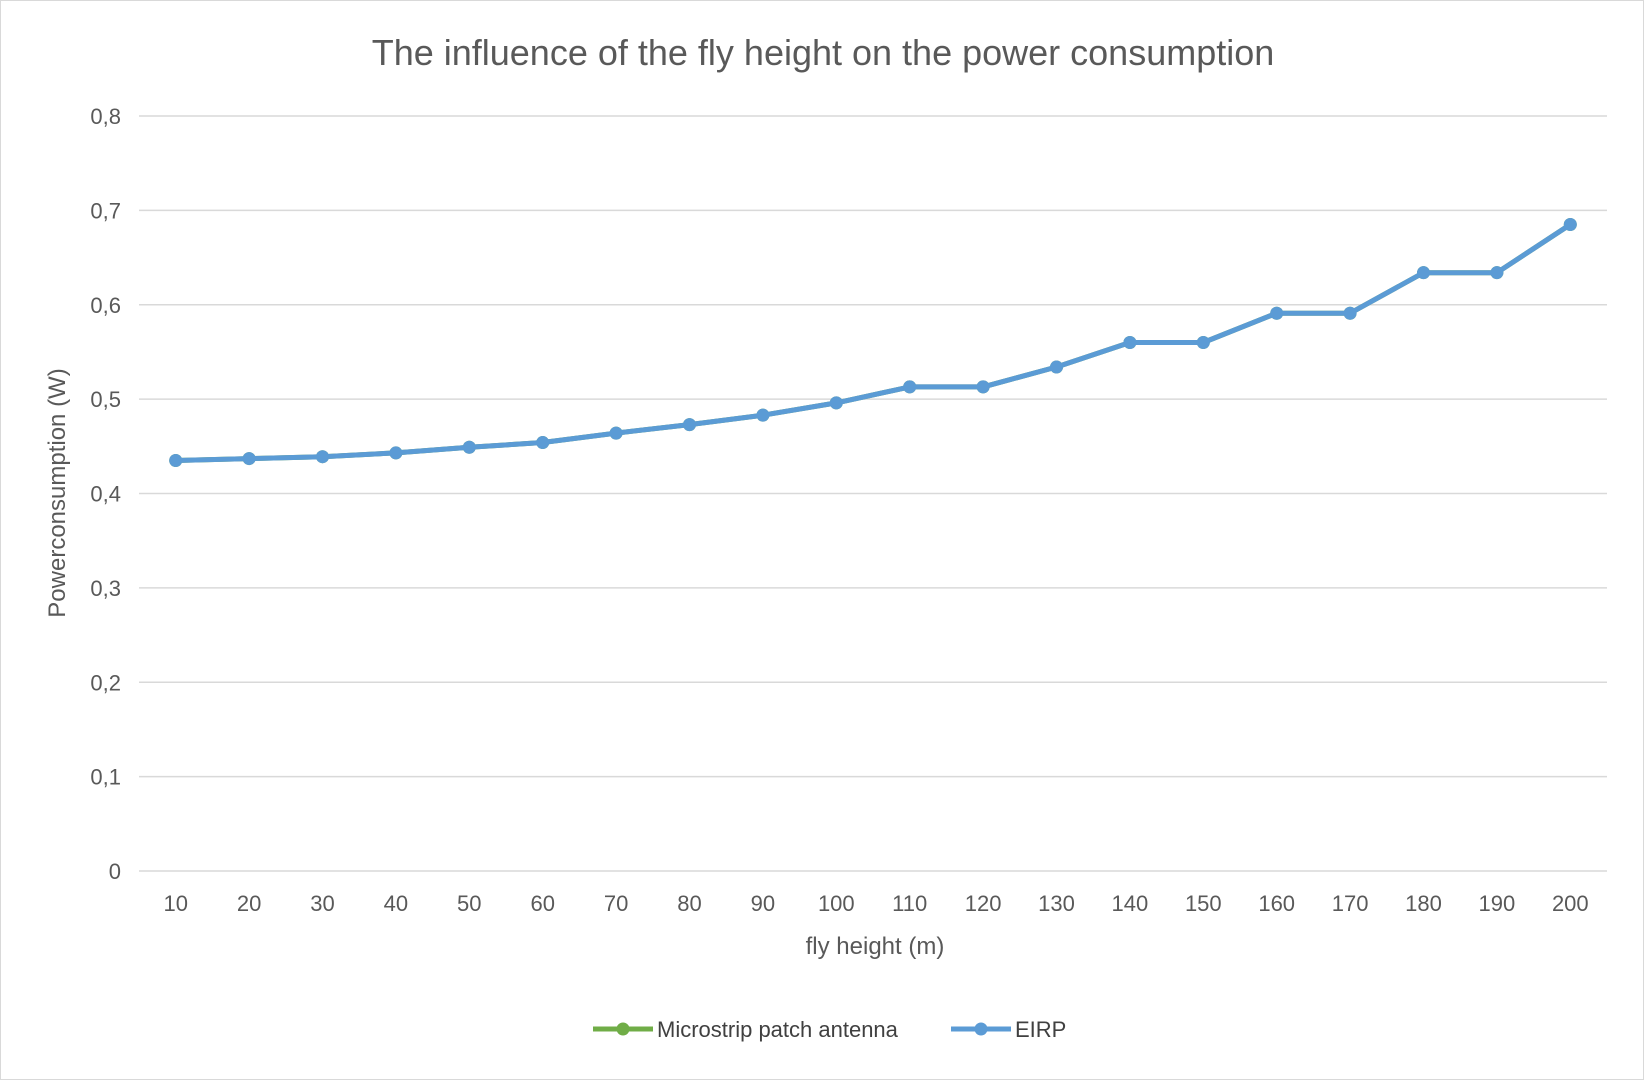  Describe the element at coordinates (1008, 1029) in the screenshot. I see `legend-item-1: EIRP` at that location.